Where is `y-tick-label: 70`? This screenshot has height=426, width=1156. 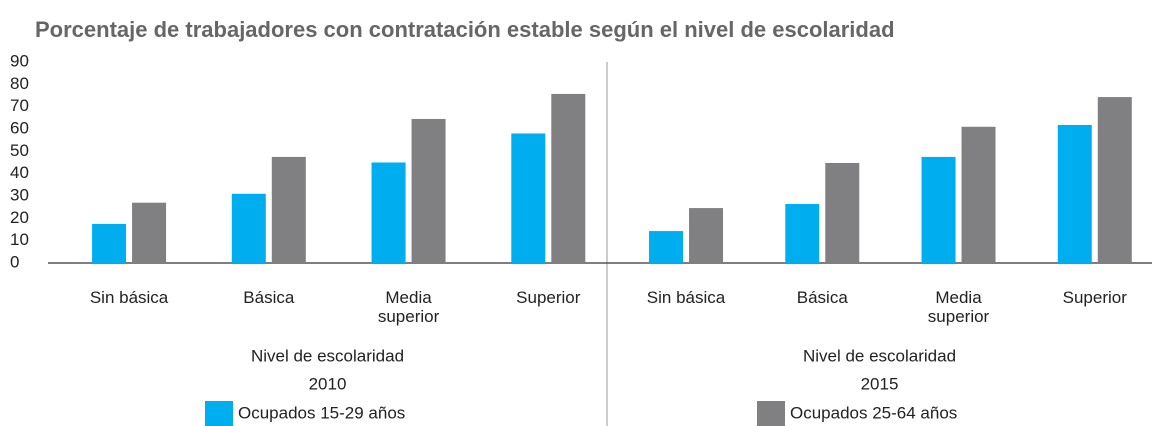 y-tick-label: 70 is located at coordinates (19, 105).